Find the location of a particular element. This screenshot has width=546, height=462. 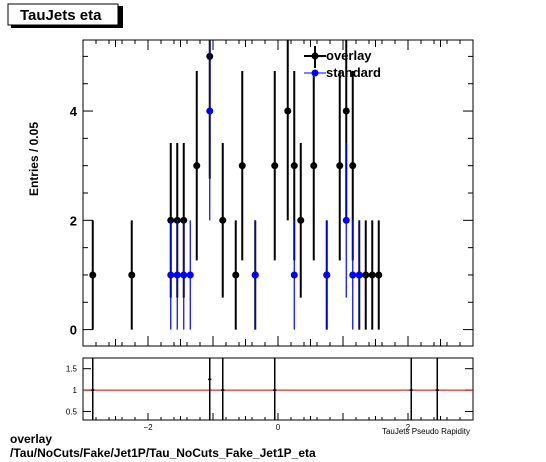

ratio-x-tick-label: 2 is located at coordinates (408, 427).